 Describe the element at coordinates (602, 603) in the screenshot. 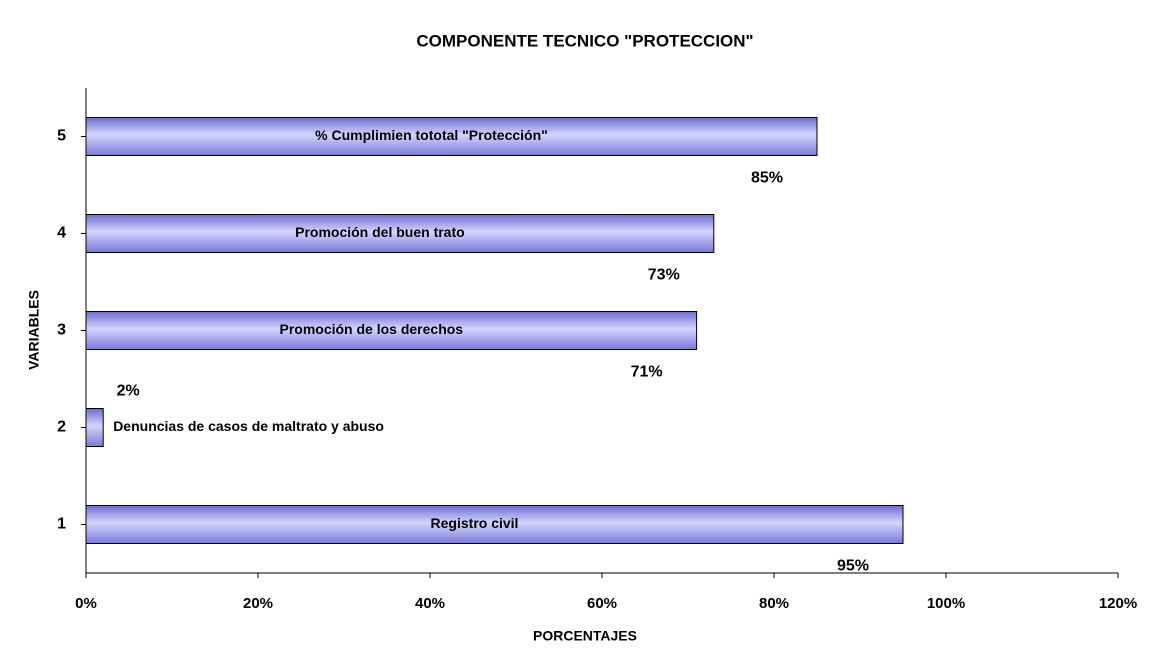

I see `x-tick-label: 60%` at that location.